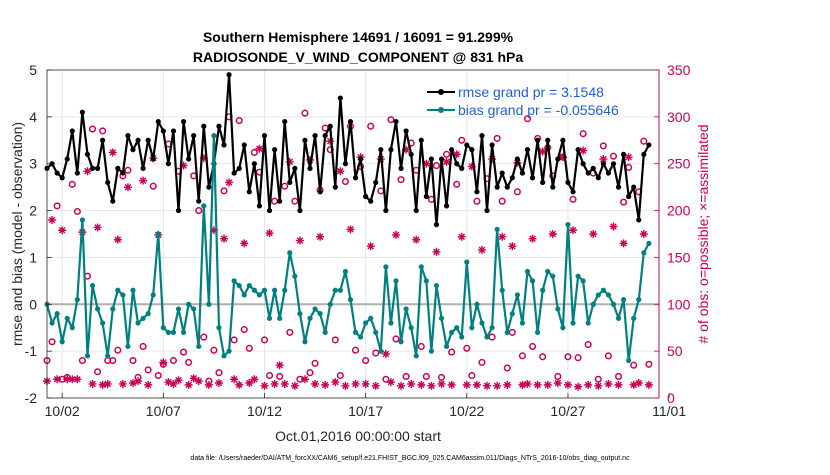 The width and height of the screenshot is (830, 475). Describe the element at coordinates (679, 117) in the screenshot. I see `y-tick-label-right: 300` at that location.